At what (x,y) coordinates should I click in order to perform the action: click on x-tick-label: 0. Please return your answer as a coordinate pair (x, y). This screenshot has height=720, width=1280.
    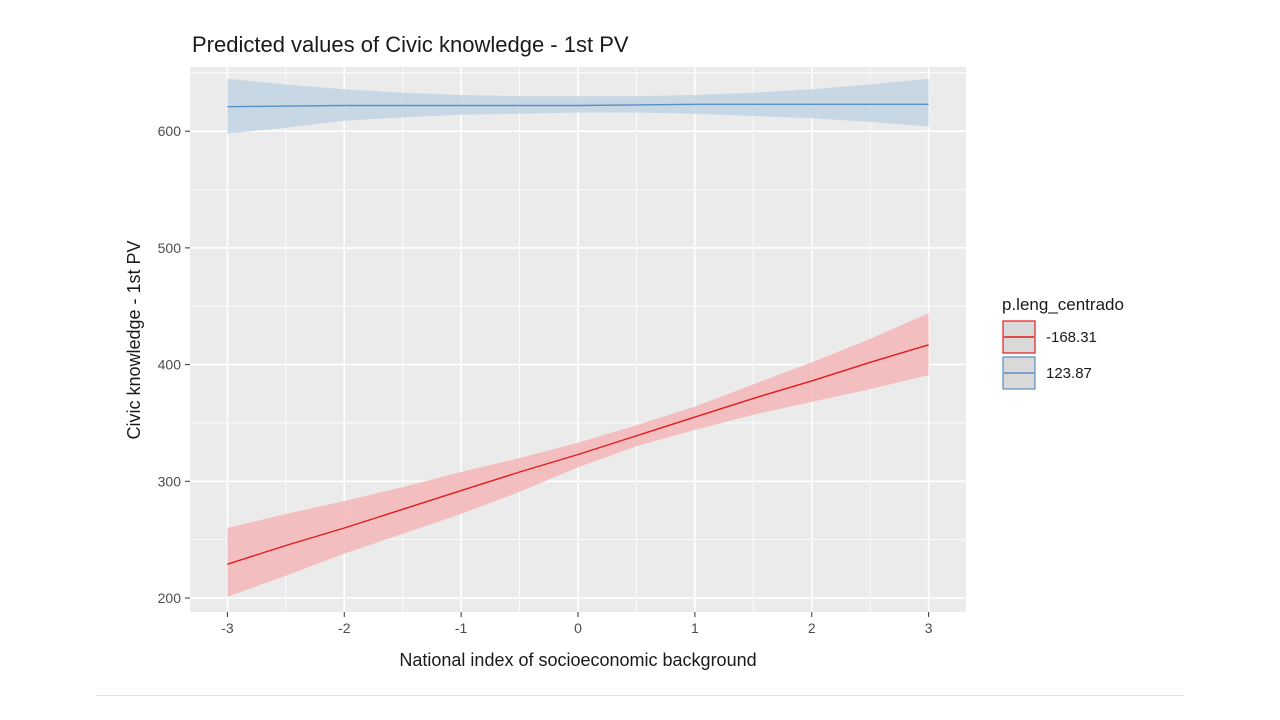
    Looking at the image, I should click on (578, 628).